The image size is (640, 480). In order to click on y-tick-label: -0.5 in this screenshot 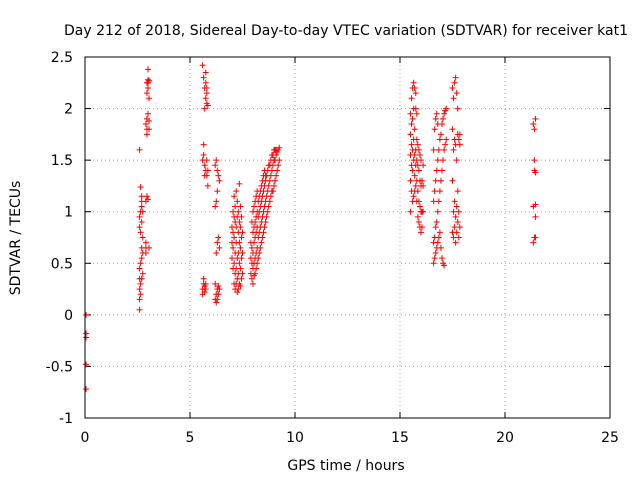, I will do `click(59, 367)`.